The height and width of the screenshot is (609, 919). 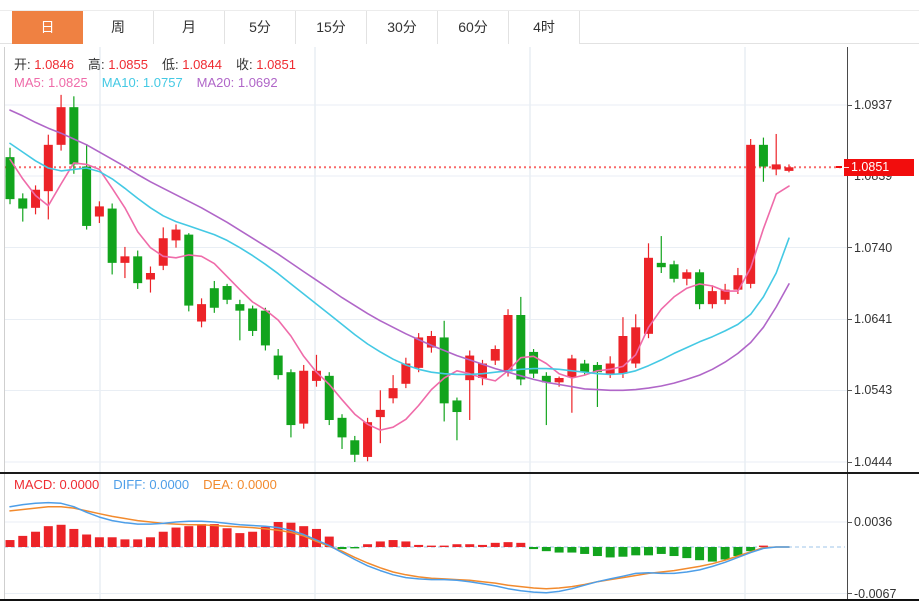 What do you see at coordinates (544, 27) in the screenshot?
I see `tab-4hour: 4时` at bounding box center [544, 27].